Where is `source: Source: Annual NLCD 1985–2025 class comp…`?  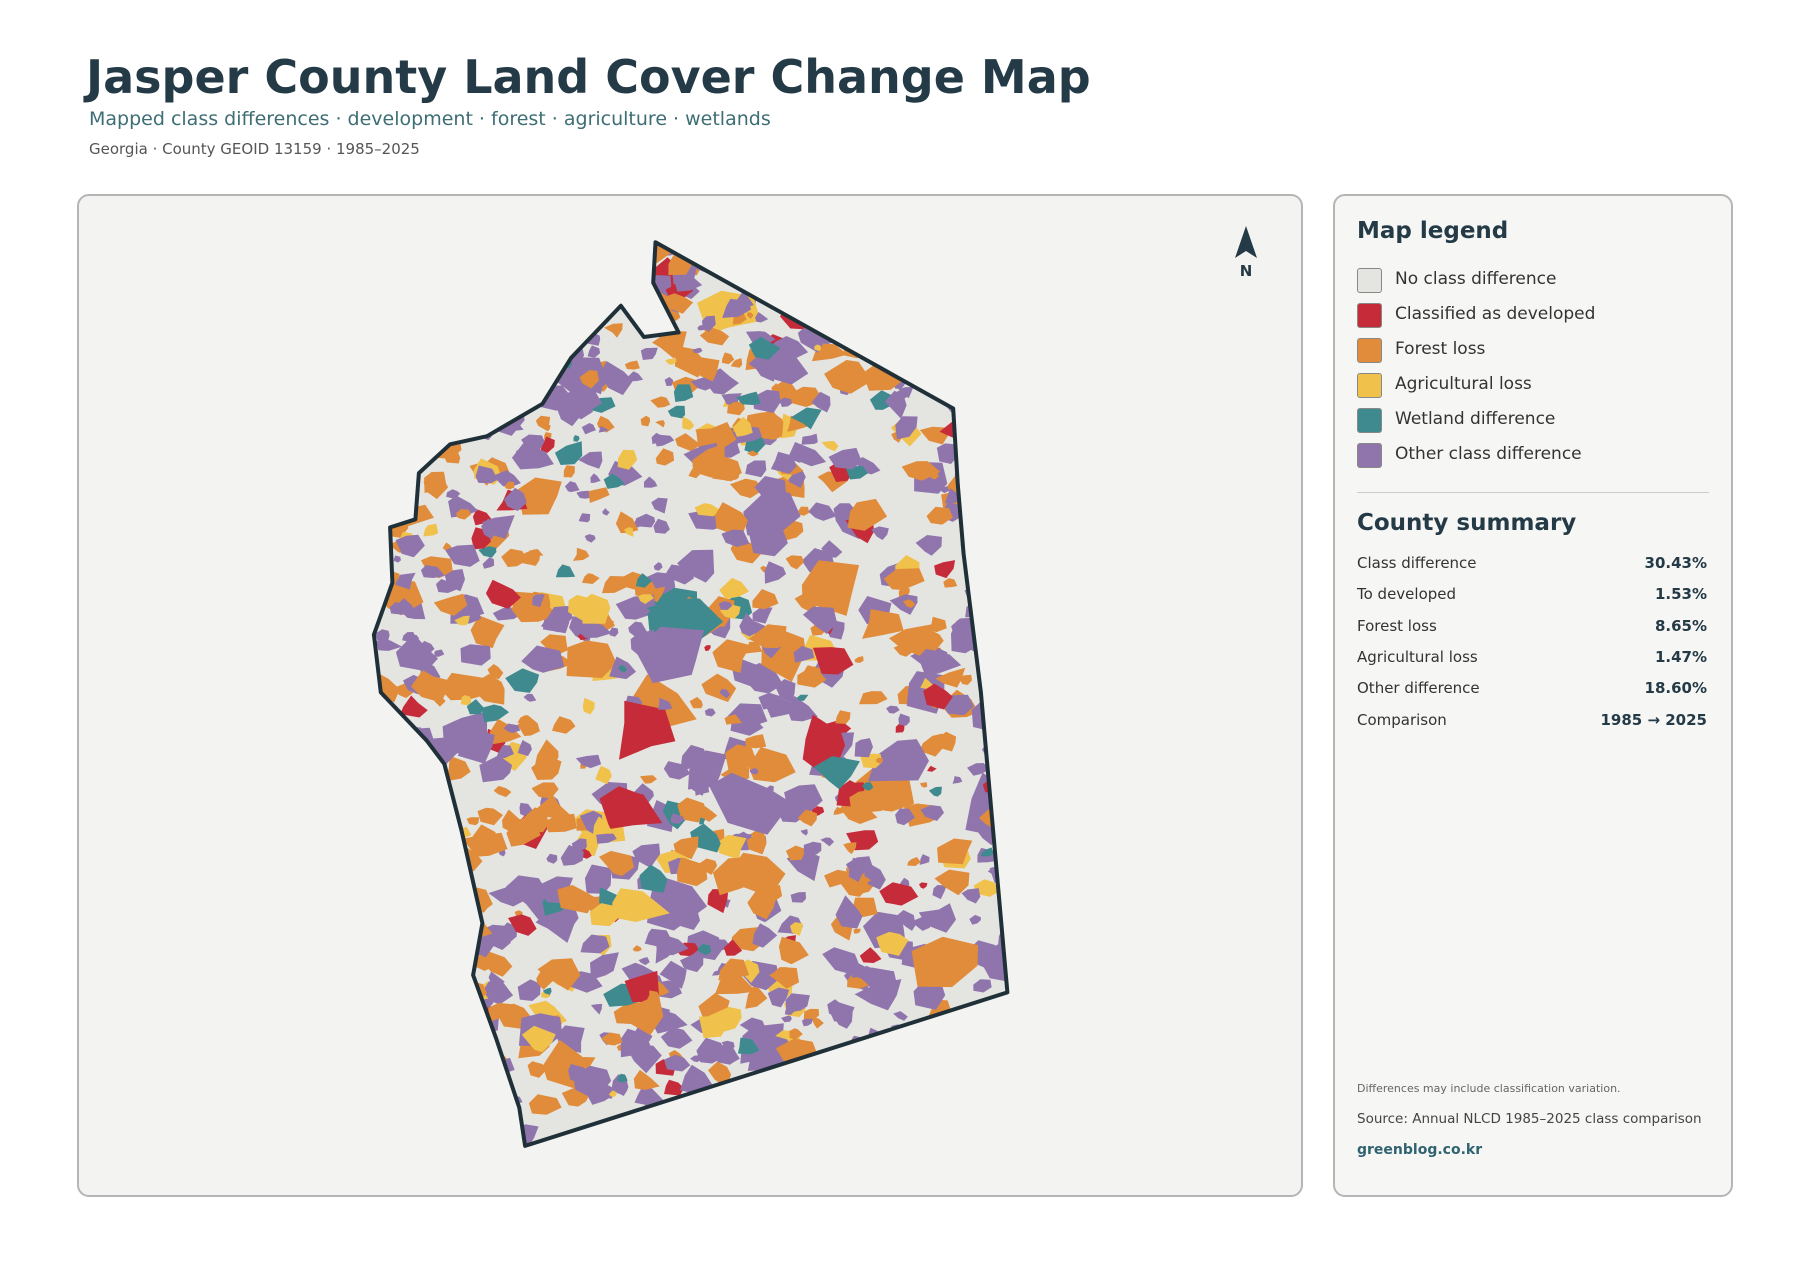 source: Source: Annual NLCD 1985–2025 class comp… is located at coordinates (1529, 1119).